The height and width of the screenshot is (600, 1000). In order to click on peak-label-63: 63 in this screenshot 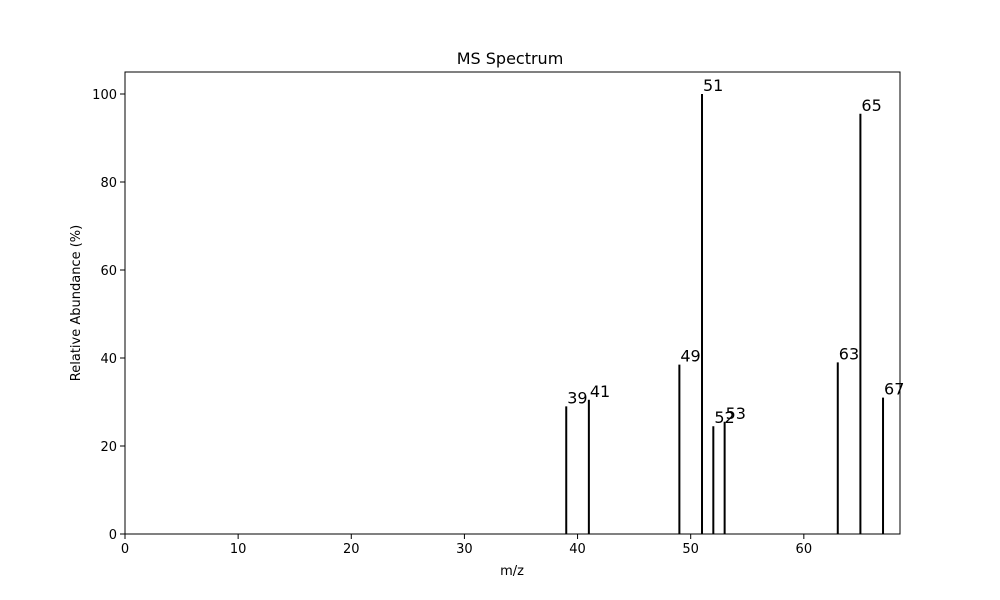, I will do `click(849, 353)`.